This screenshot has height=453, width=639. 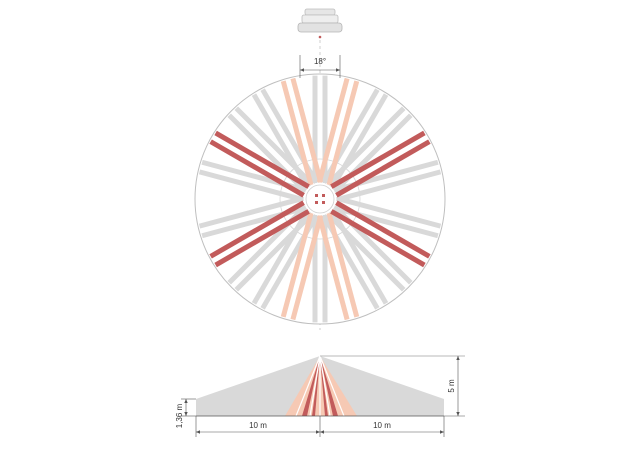 I want to click on side-zone-mid, so click(x=321, y=386).